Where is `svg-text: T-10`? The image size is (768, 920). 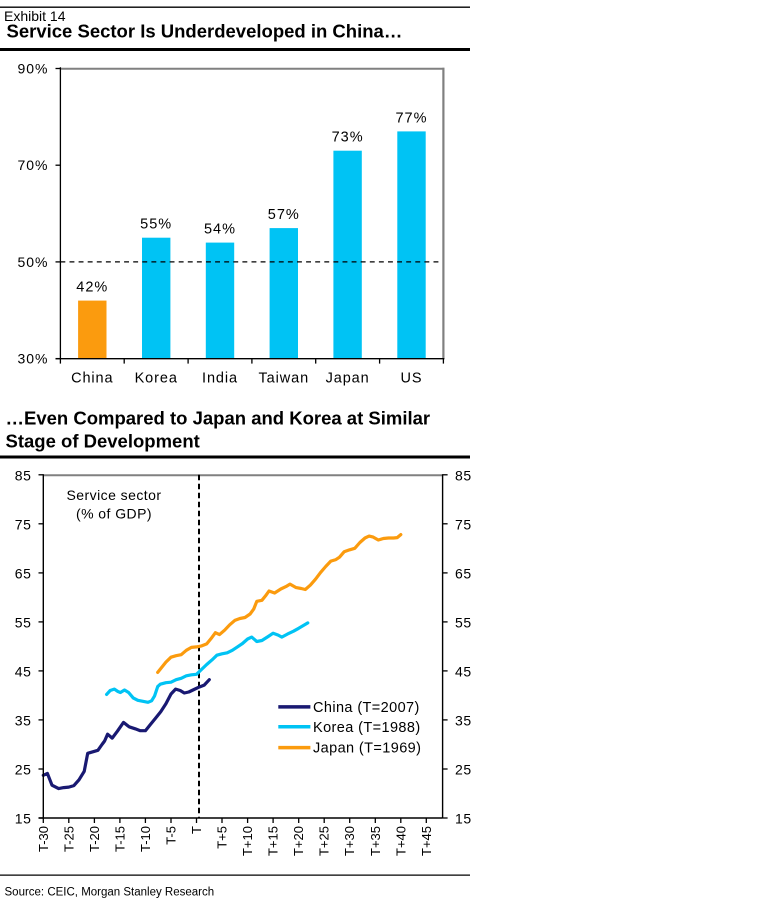
svg-text: T-10 is located at coordinates (145, 839).